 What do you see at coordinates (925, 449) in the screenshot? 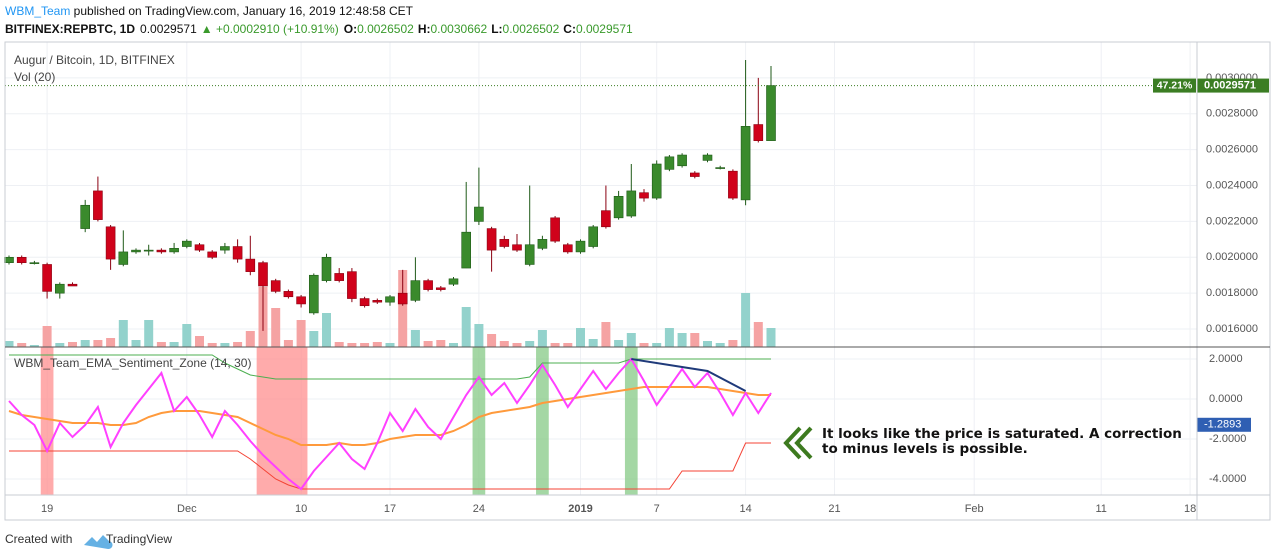
I see `annotation-line: to minus levels is possible.` at bounding box center [925, 449].